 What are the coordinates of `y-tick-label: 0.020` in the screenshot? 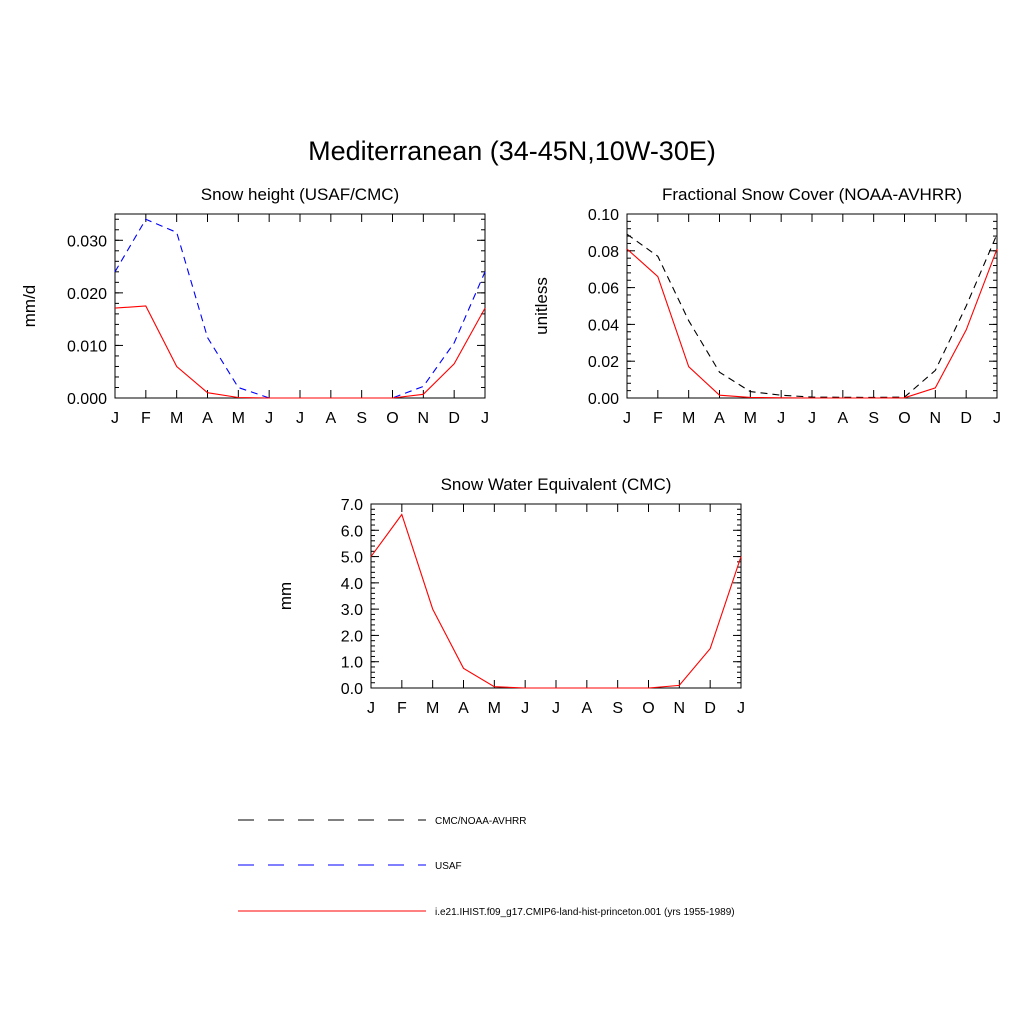 It's located at (87, 294).